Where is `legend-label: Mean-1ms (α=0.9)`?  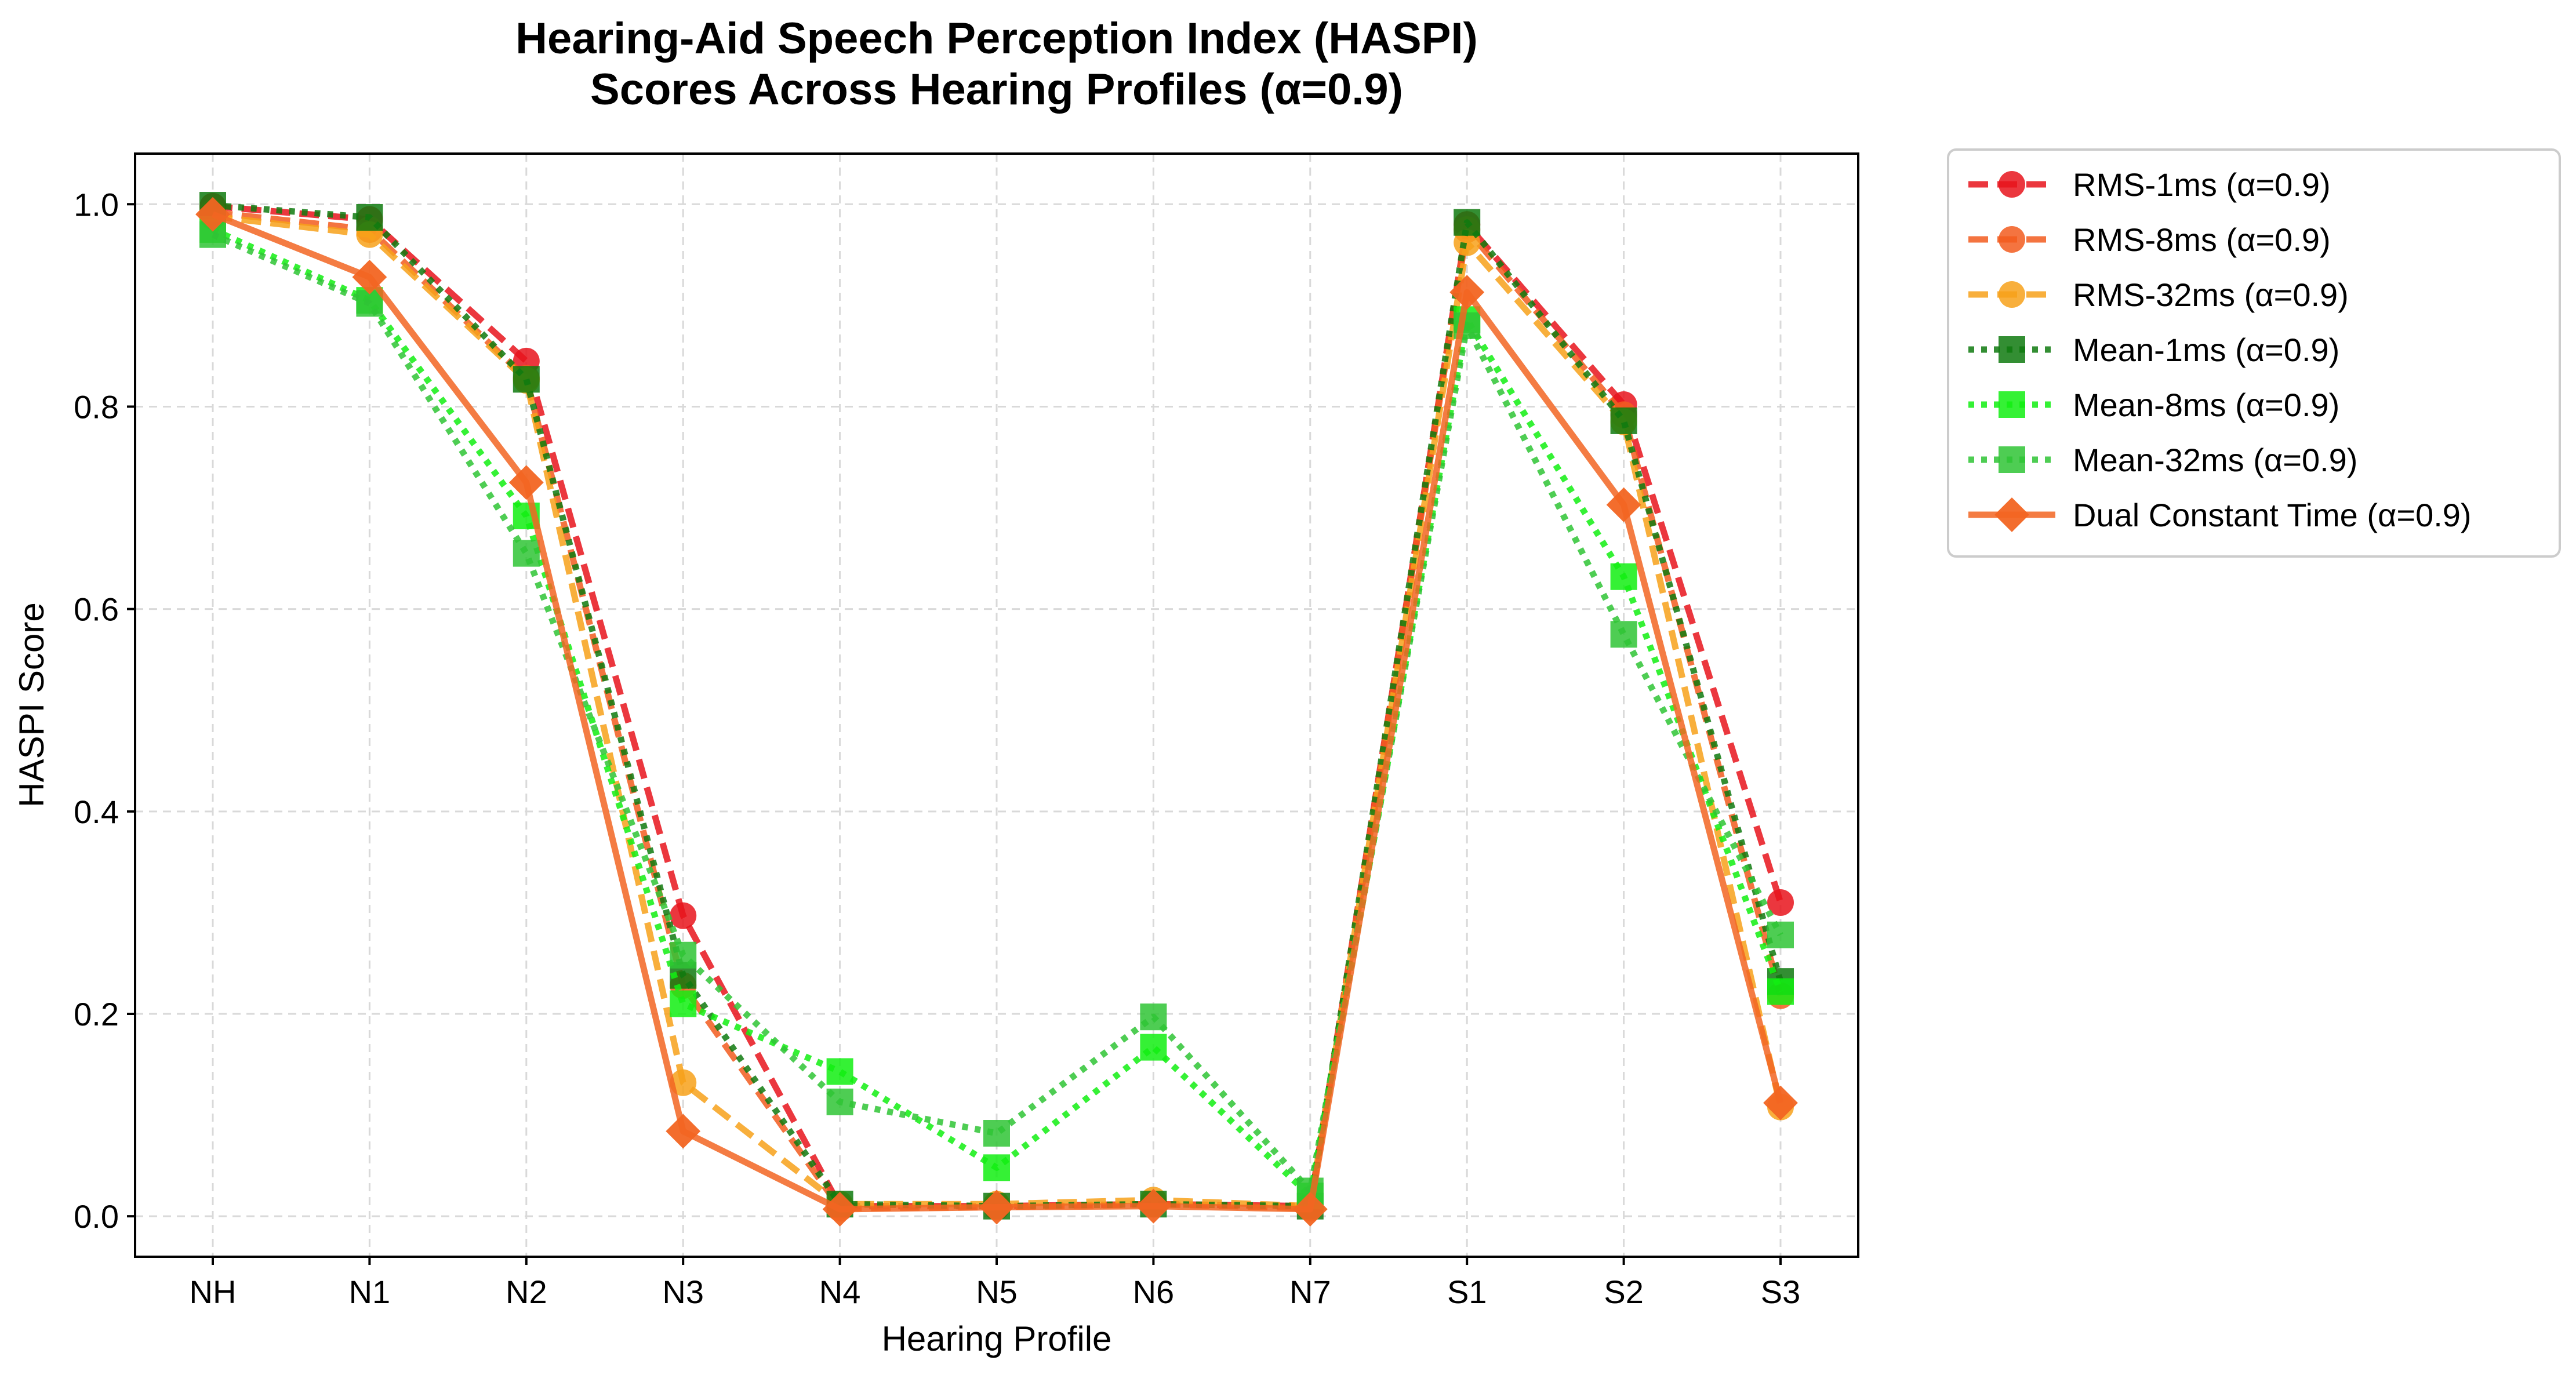 legend-label: Mean-1ms (α=0.9) is located at coordinates (2206, 350).